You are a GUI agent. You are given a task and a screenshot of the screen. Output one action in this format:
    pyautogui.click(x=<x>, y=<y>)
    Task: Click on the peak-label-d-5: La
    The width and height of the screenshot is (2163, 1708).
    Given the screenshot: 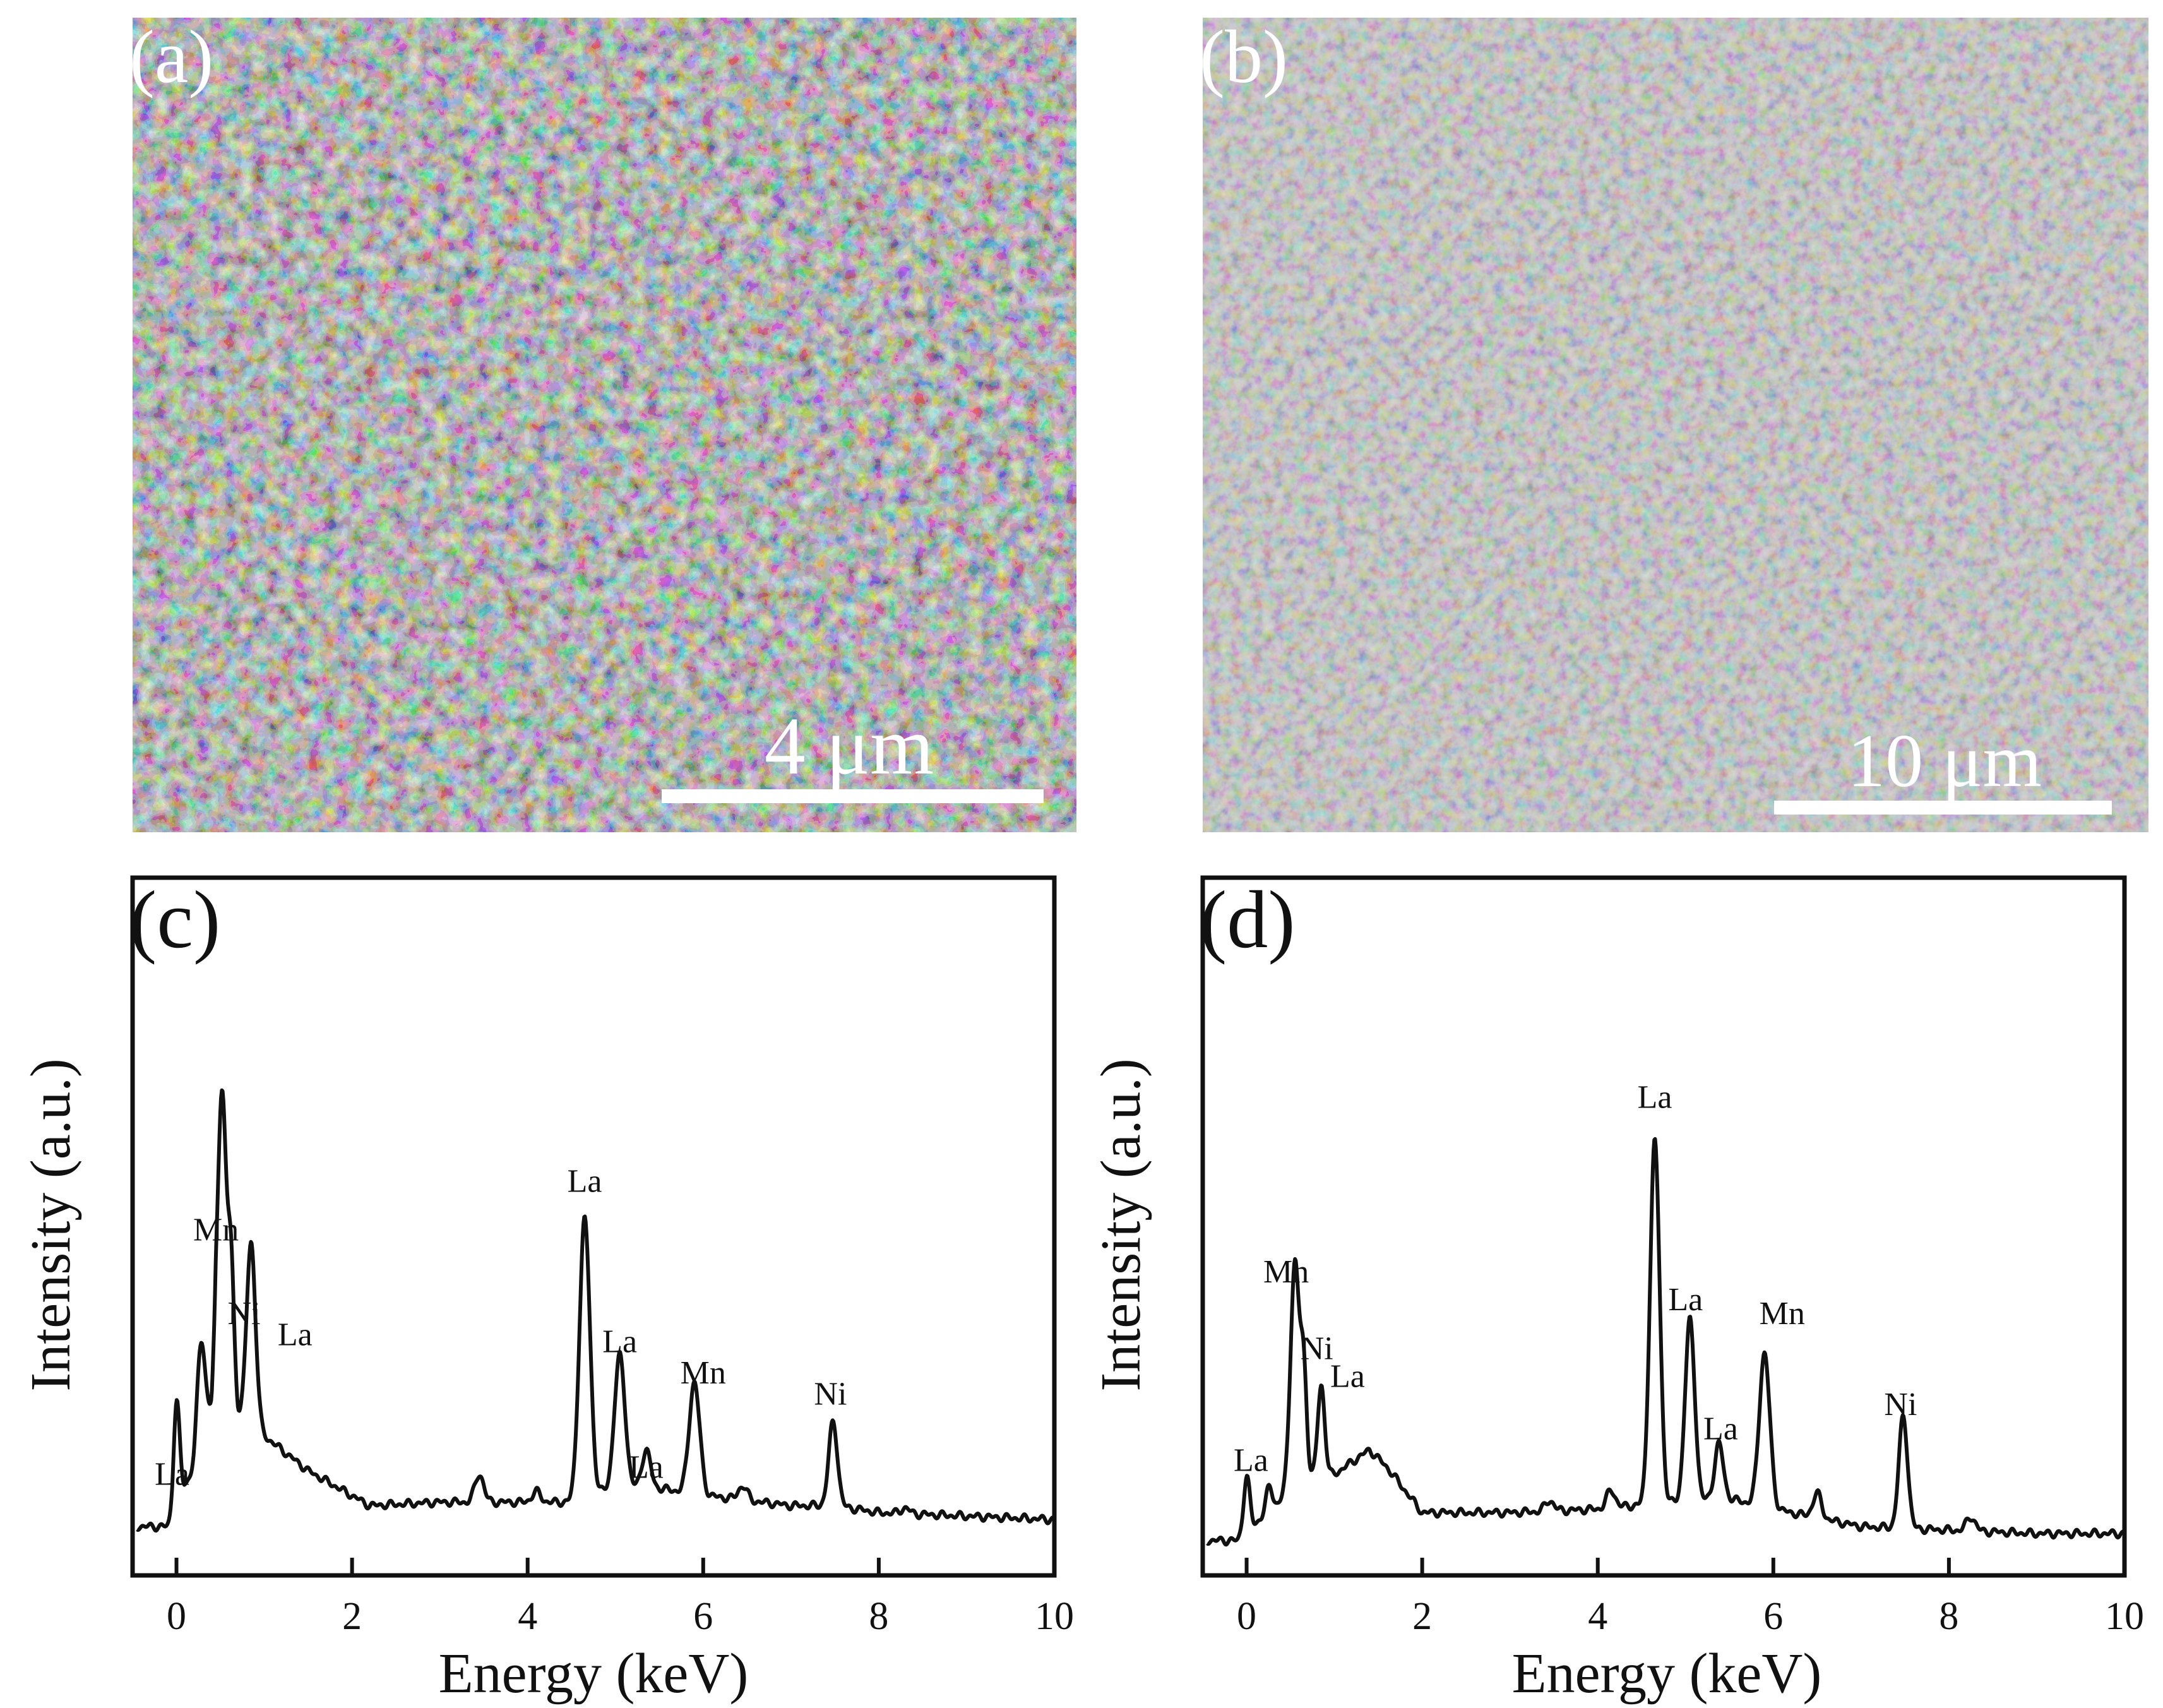 What is the action you would take?
    pyautogui.click(x=1685, y=1300)
    